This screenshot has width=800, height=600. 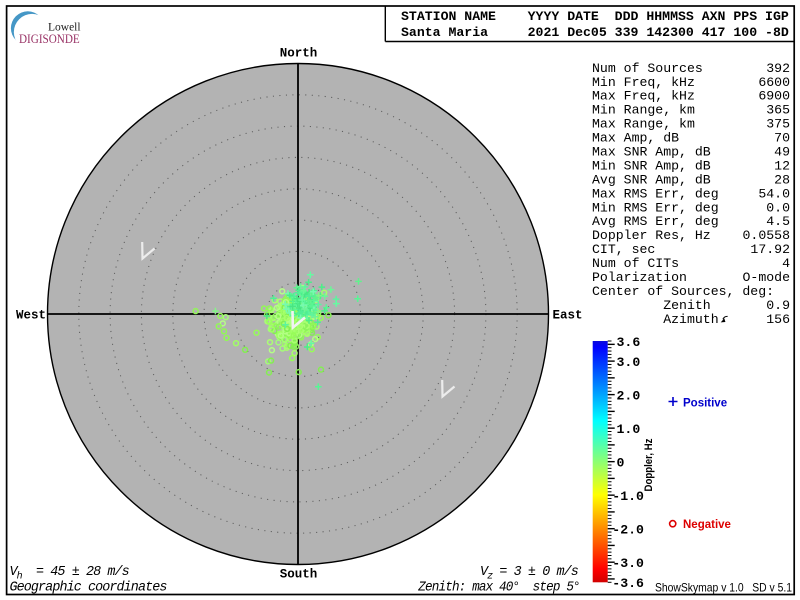 What do you see at coordinates (774, 193) in the screenshot?
I see `svg-text: 54.0` at bounding box center [774, 193].